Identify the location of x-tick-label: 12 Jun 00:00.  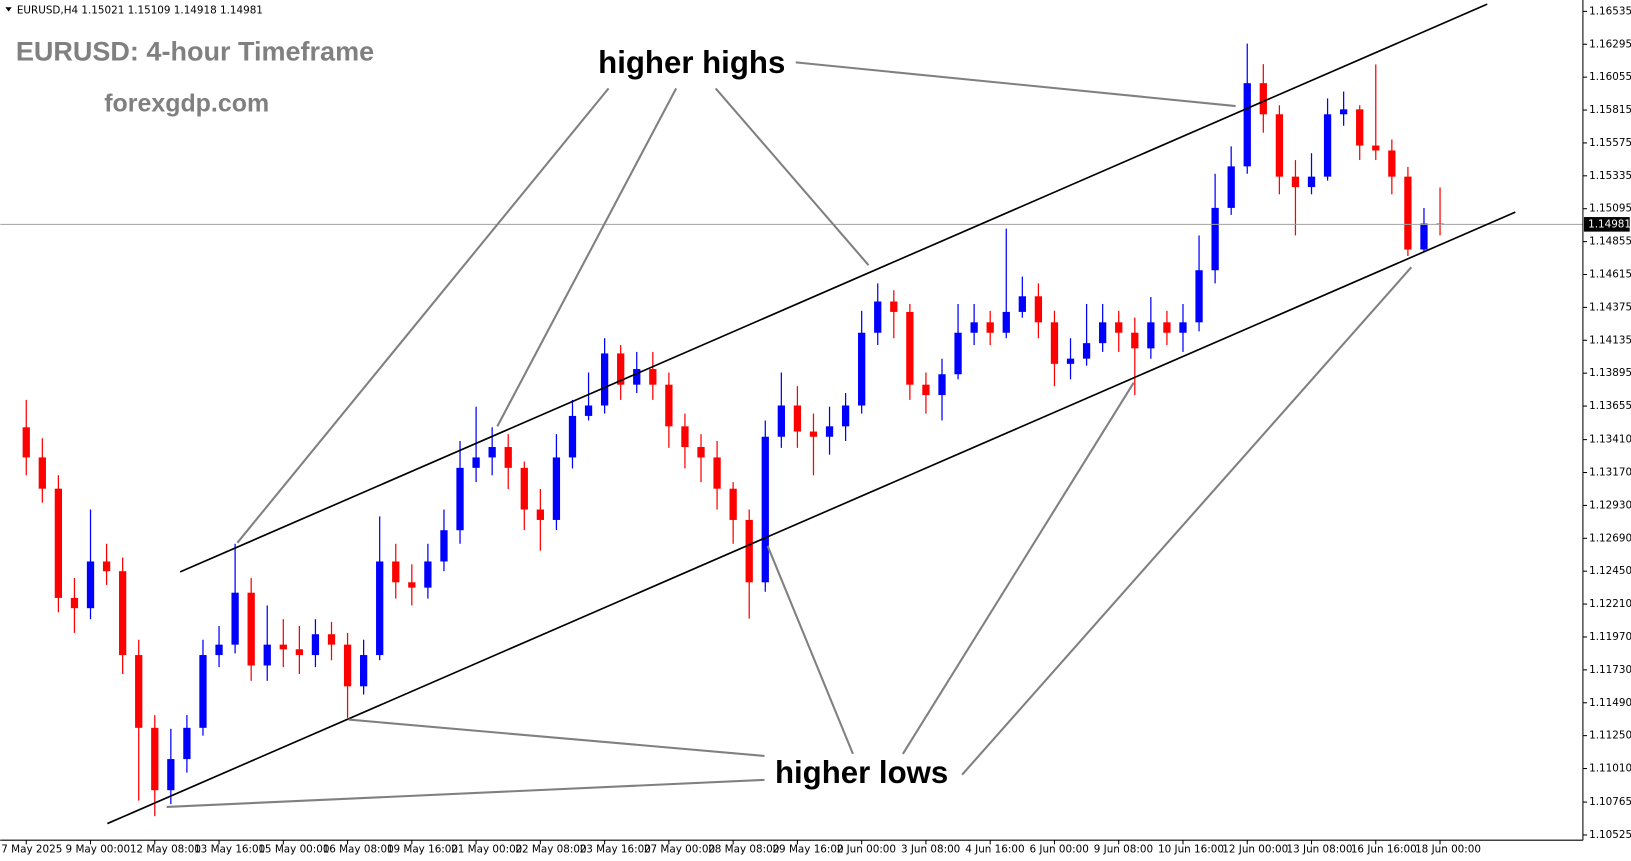
(1255, 850).